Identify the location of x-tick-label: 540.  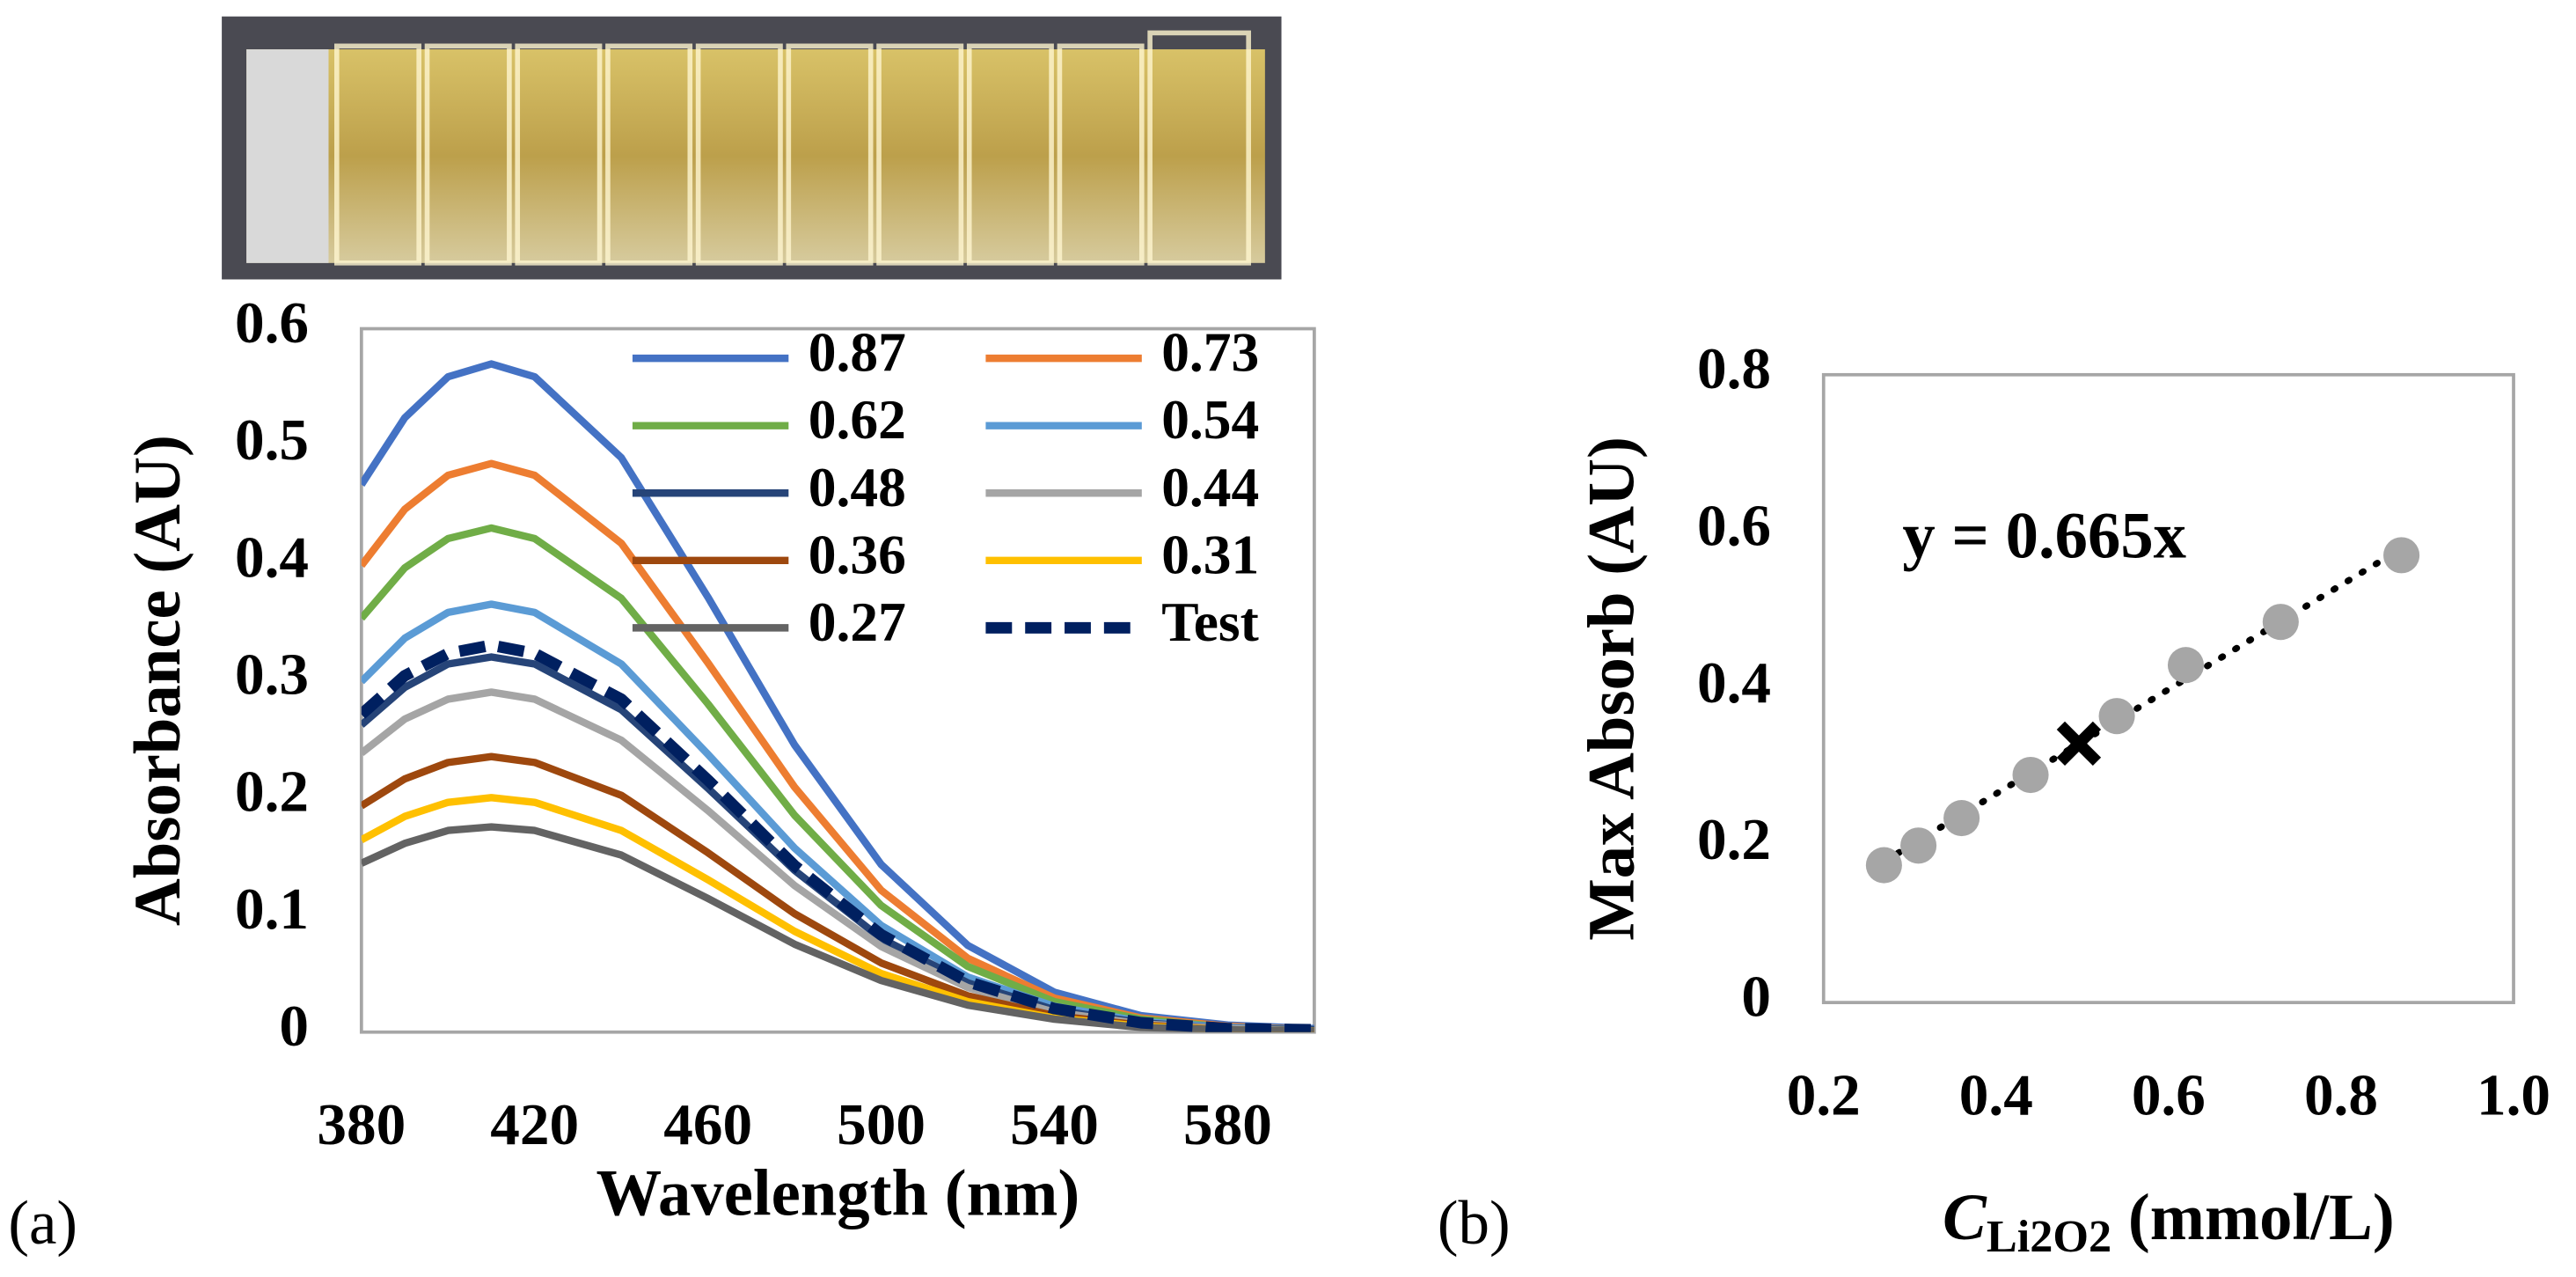
(1054, 1124).